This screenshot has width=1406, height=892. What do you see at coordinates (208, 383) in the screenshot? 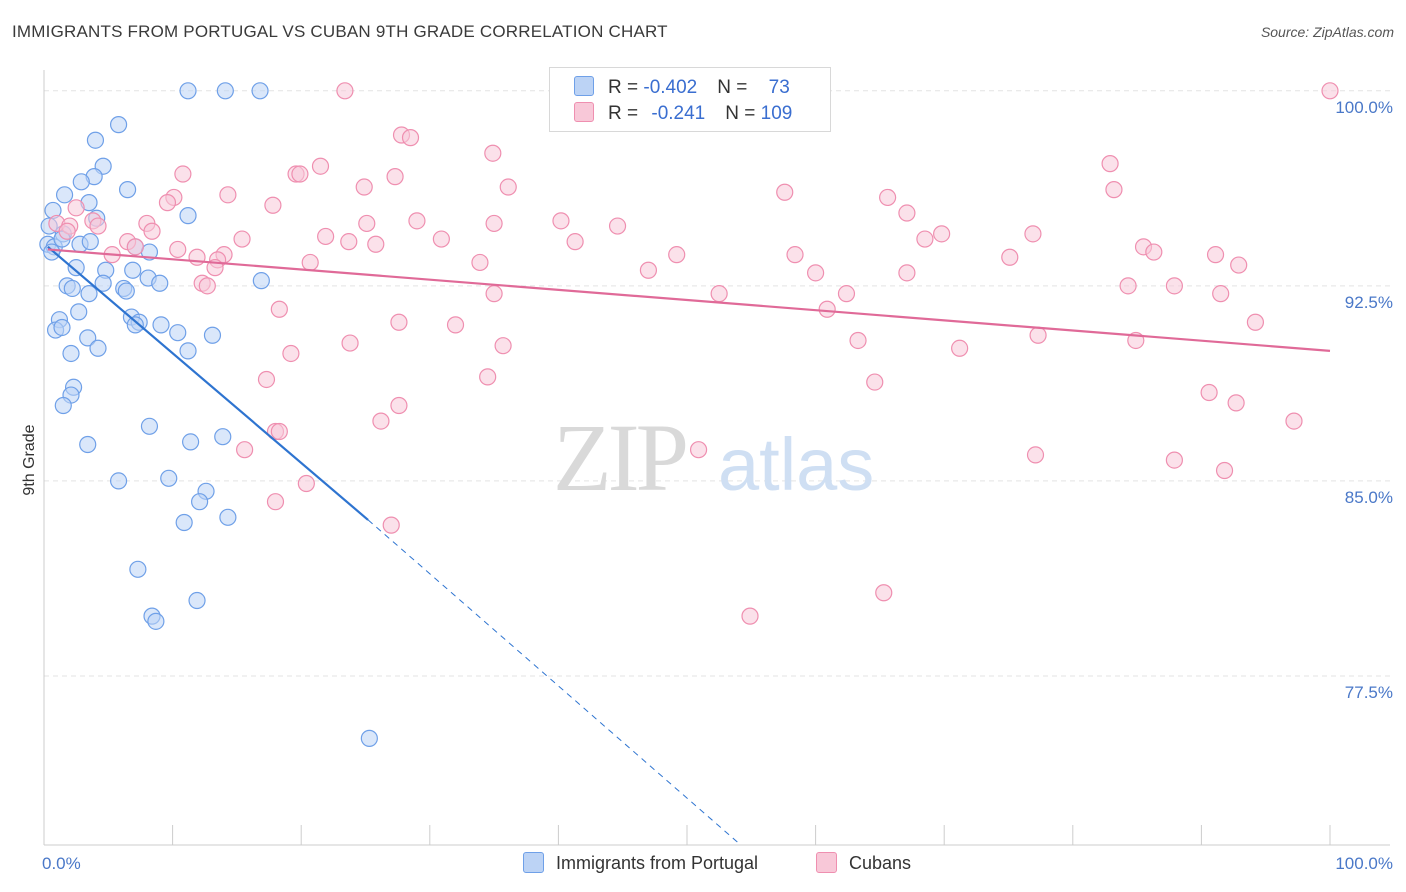
I see `trend-line` at bounding box center [208, 383].